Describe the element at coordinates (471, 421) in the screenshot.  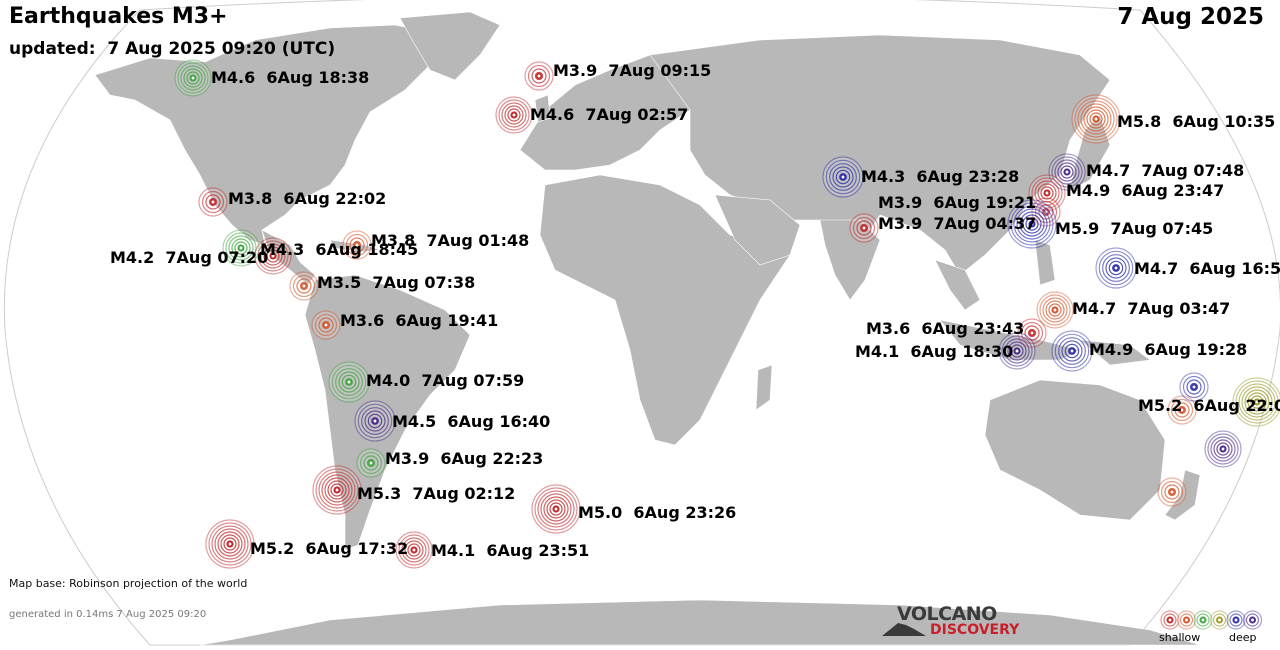
I see `quake-label: M4.5 6Aug 16:40` at that location.